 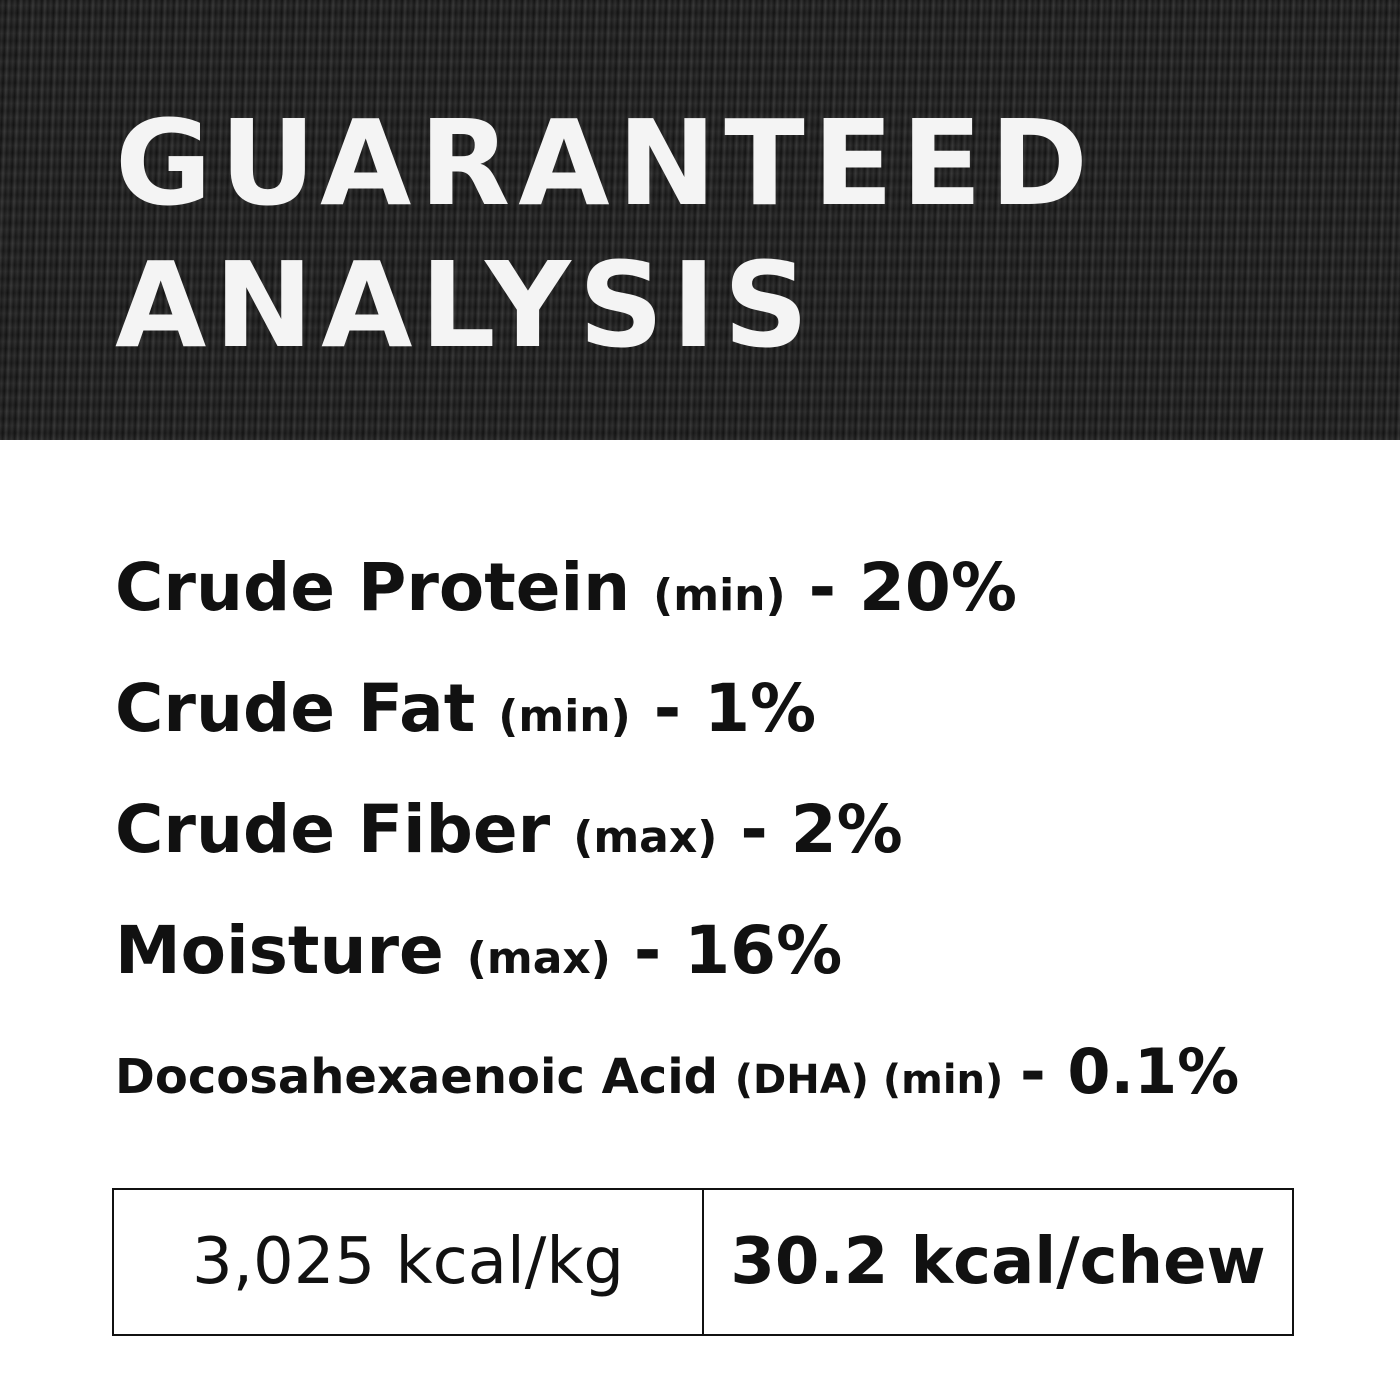 What do you see at coordinates (738, 950) in the screenshot?
I see `value: - 16%` at bounding box center [738, 950].